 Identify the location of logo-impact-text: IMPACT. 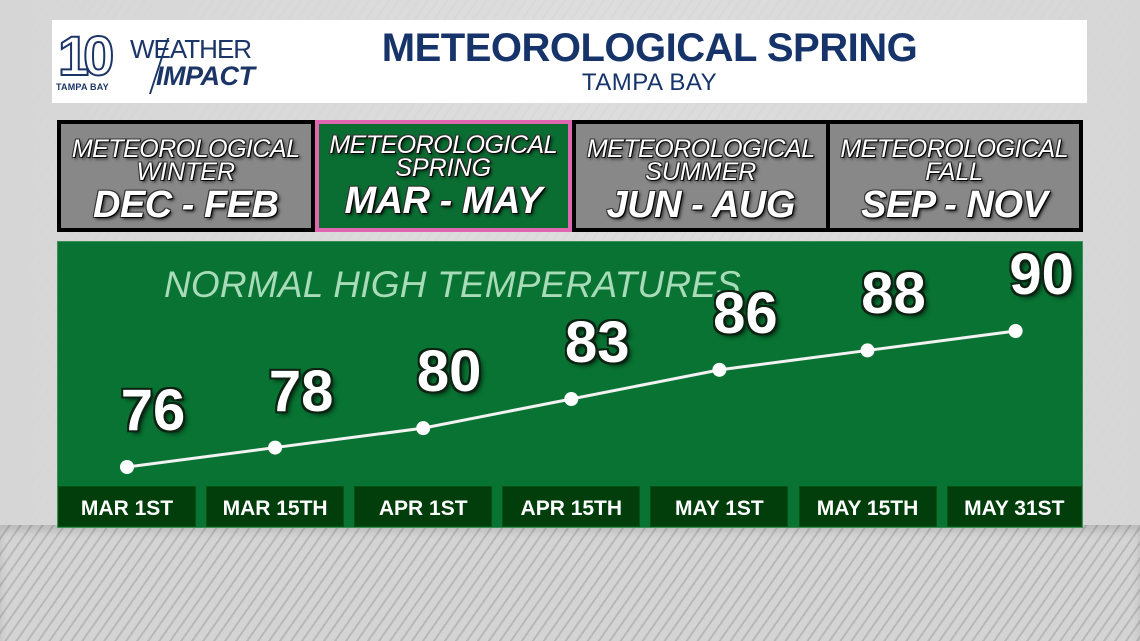
(205, 76).